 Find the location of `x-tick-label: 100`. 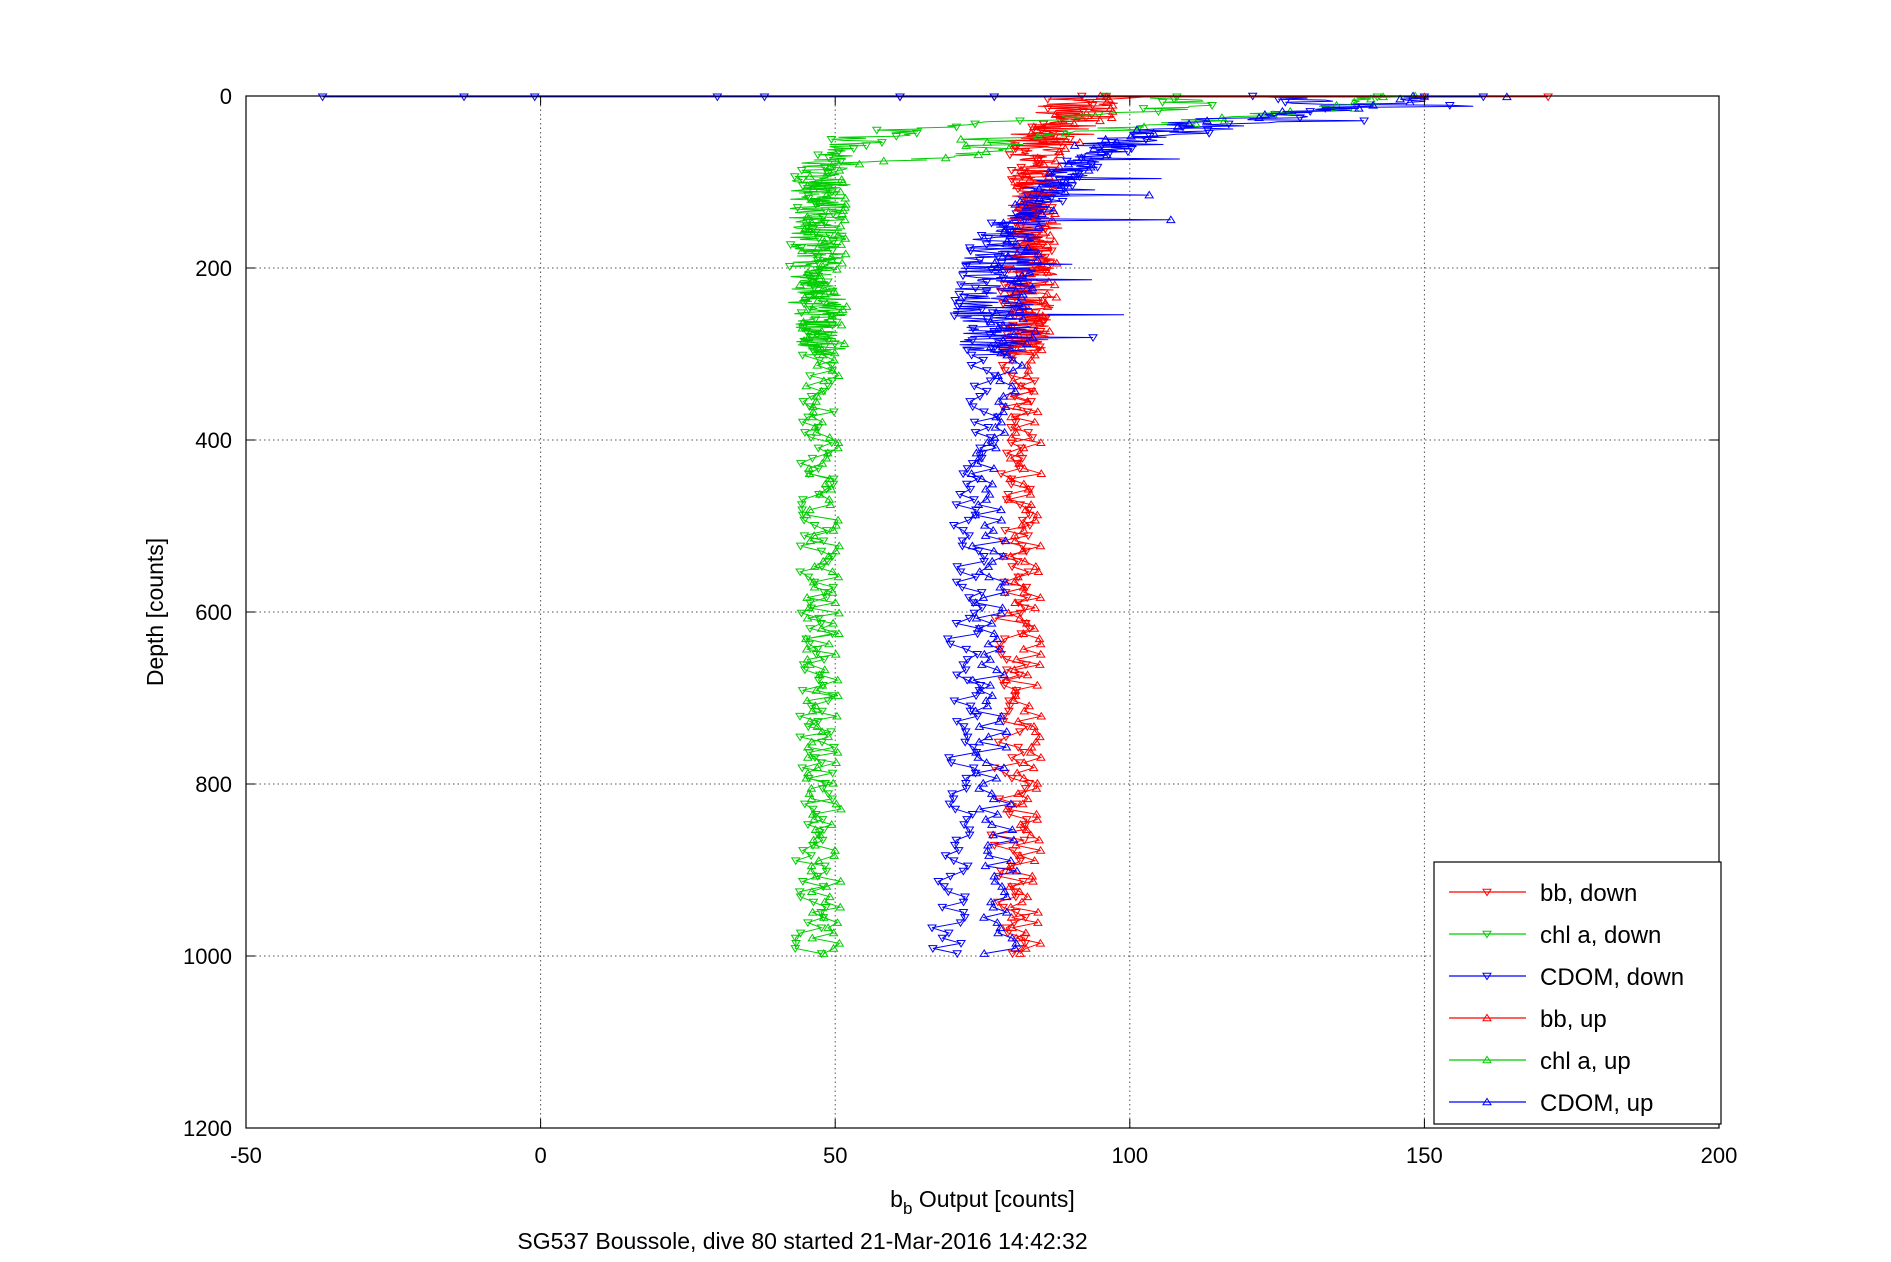

x-tick-label: 100 is located at coordinates (1129, 1155).